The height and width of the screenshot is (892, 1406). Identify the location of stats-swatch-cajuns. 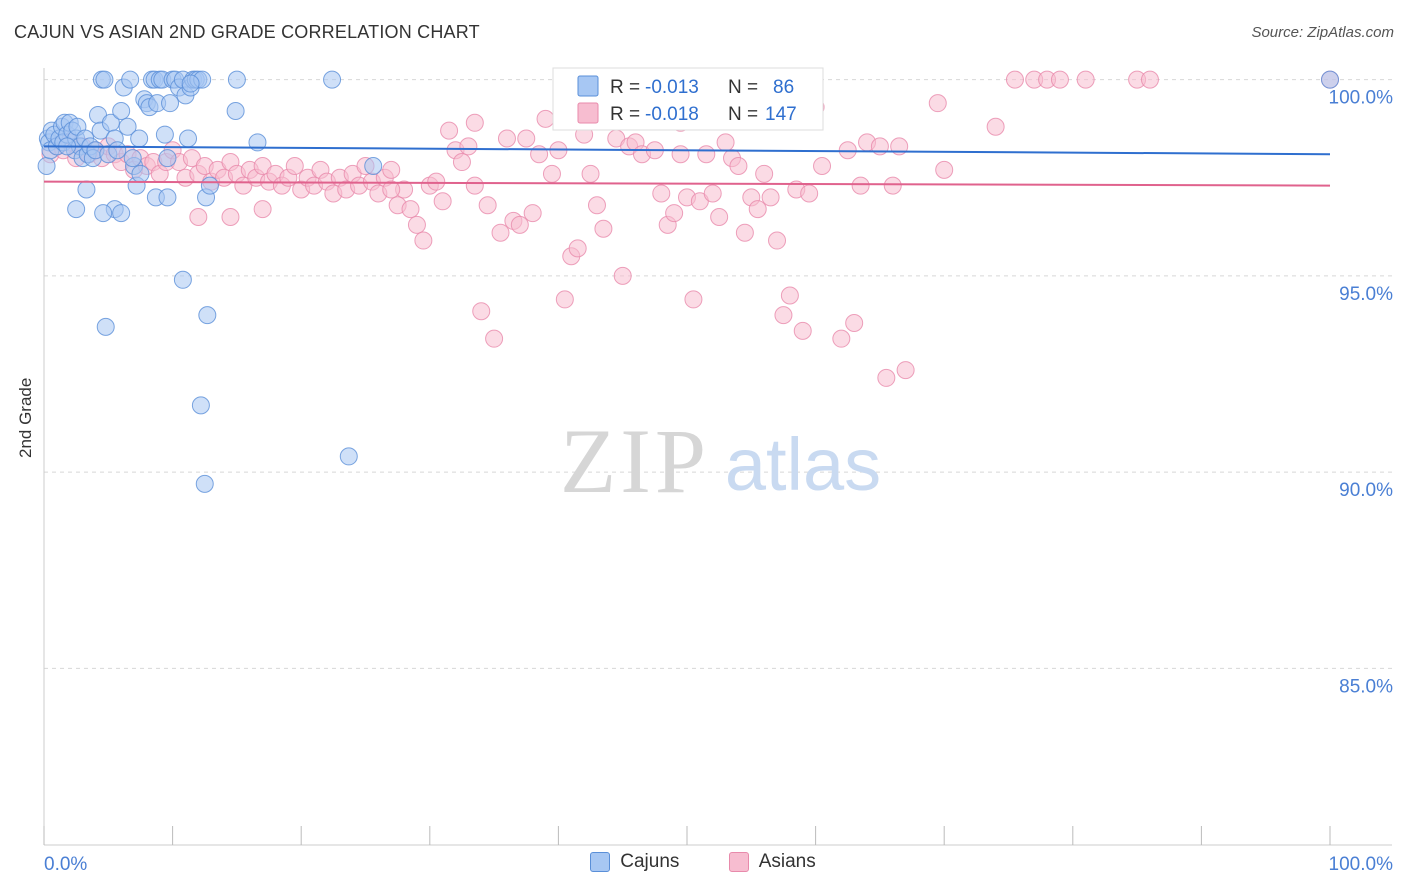
(588, 86).